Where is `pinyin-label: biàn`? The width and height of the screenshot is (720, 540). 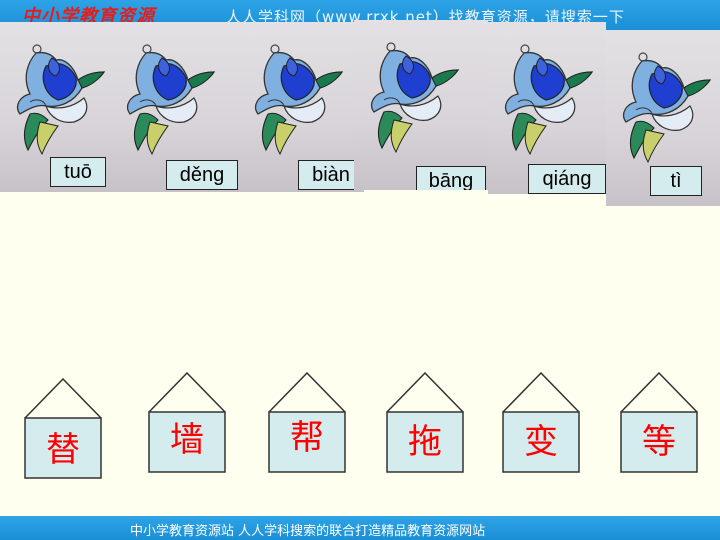 pinyin-label: biàn is located at coordinates (331, 175).